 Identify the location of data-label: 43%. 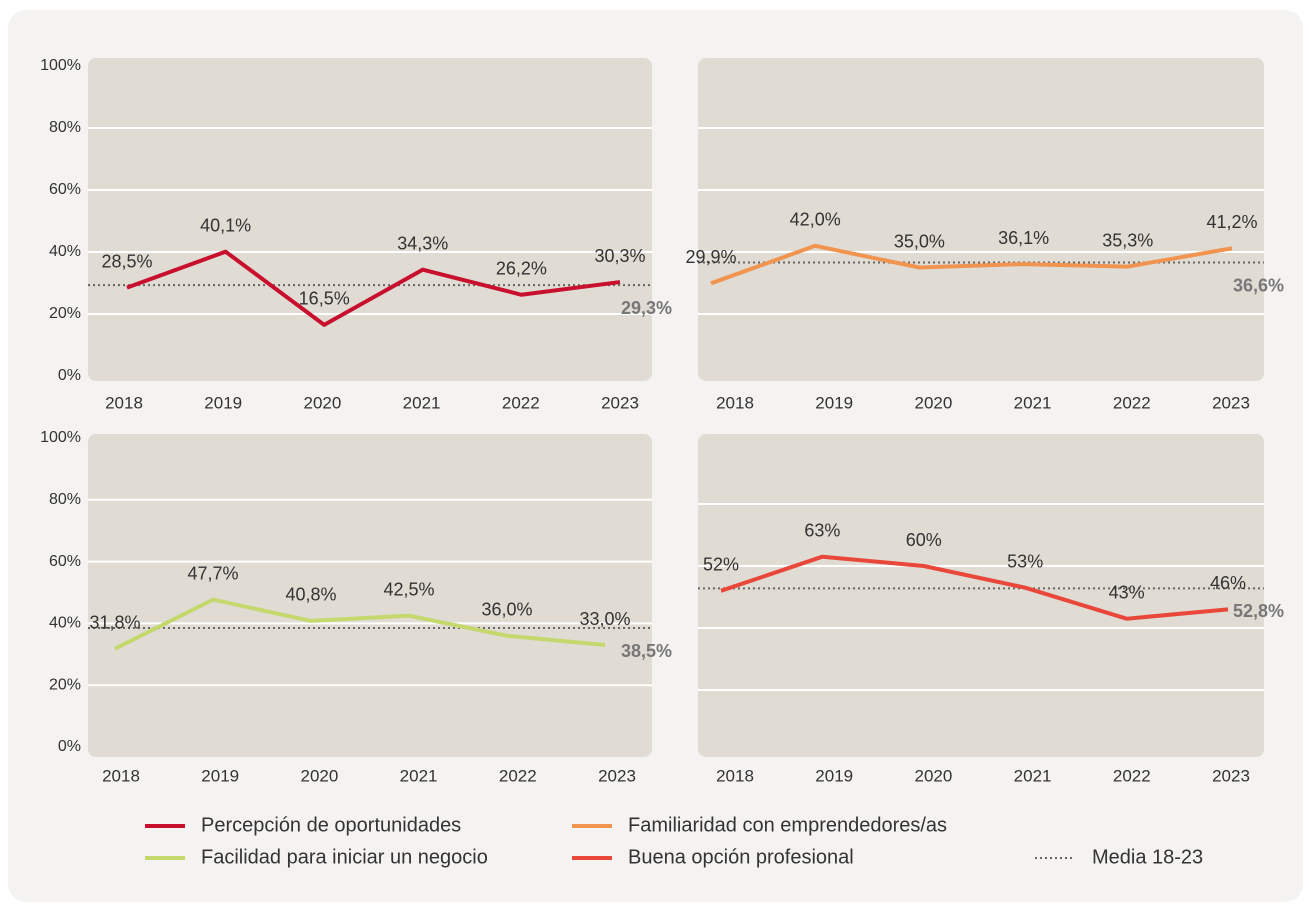
(1127, 592).